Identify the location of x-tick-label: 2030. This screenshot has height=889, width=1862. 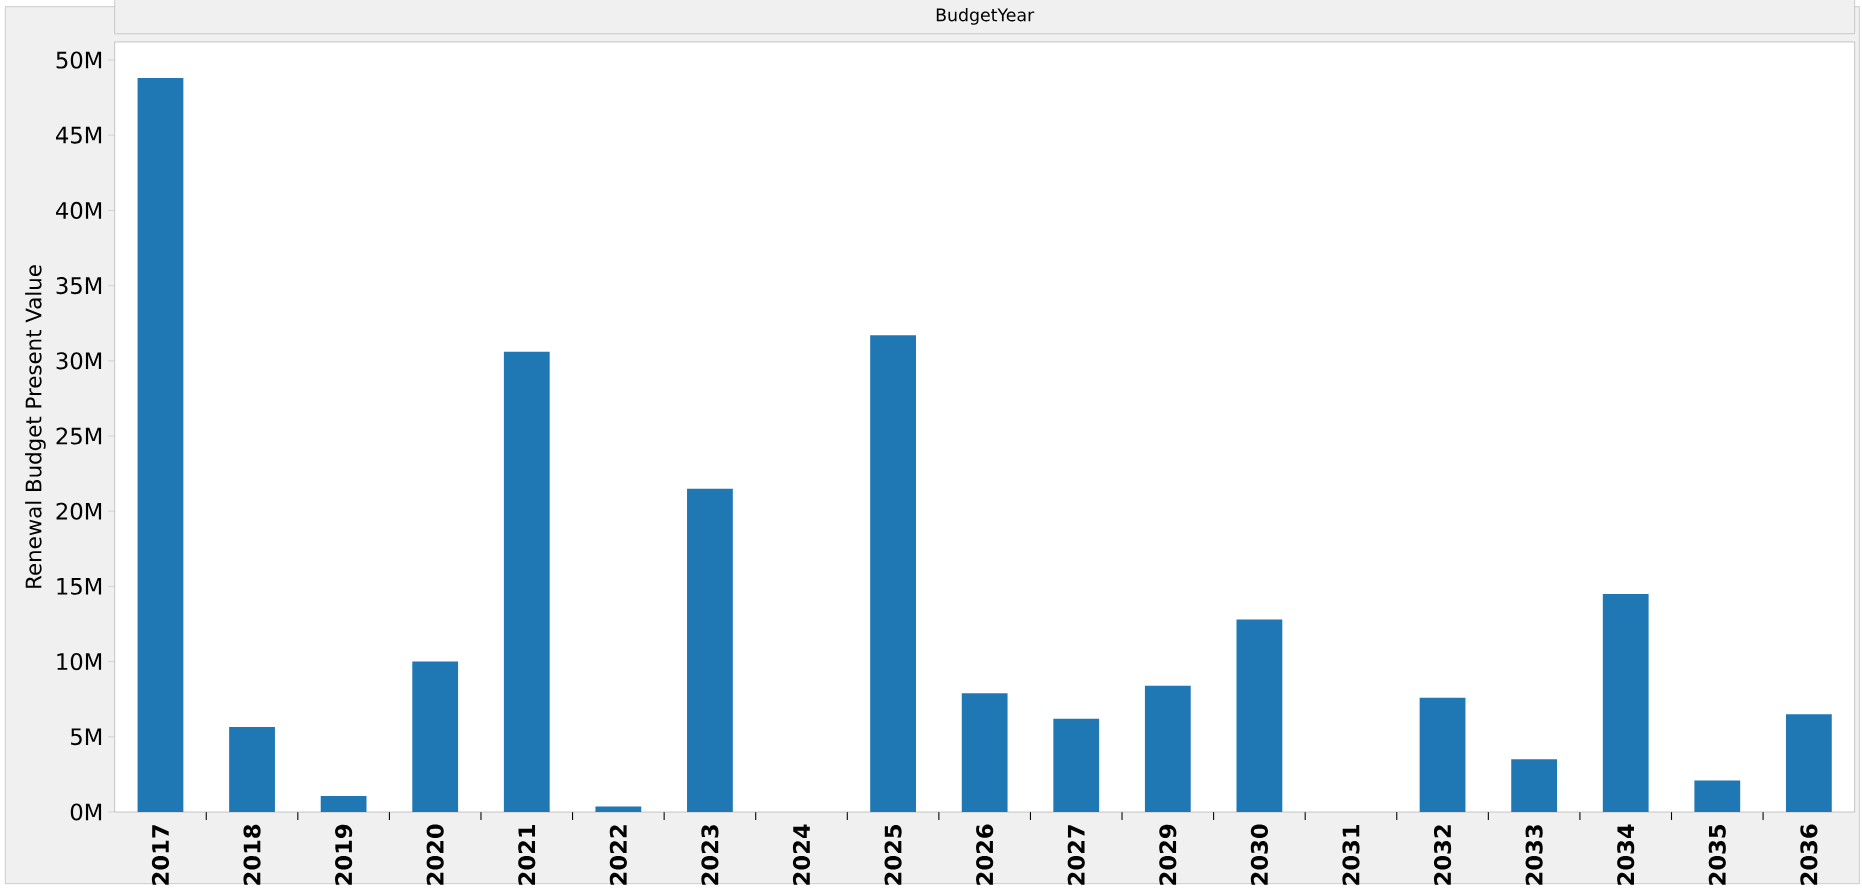
(1259, 854).